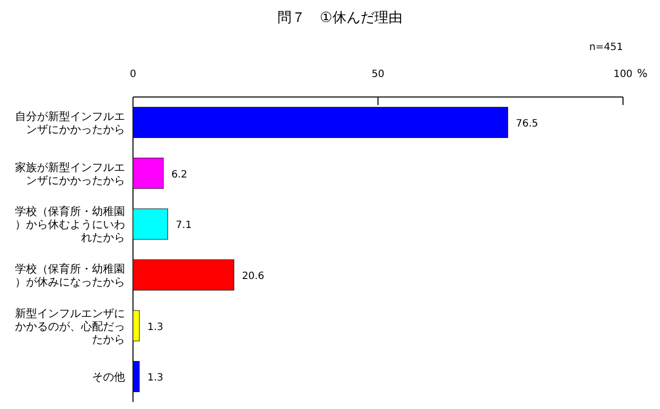 Image resolution: width=660 pixels, height=409 pixels. Describe the element at coordinates (184, 226) in the screenshot. I see `value-label: 7.1` at that location.